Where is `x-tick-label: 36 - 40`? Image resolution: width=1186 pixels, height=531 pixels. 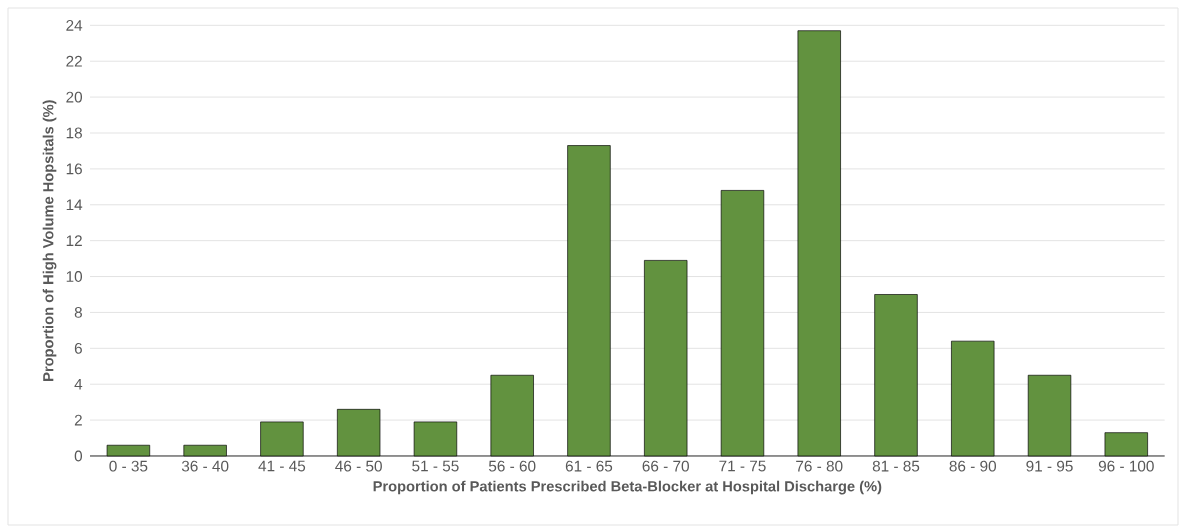
x-tick-label: 36 - 40 is located at coordinates (205, 466).